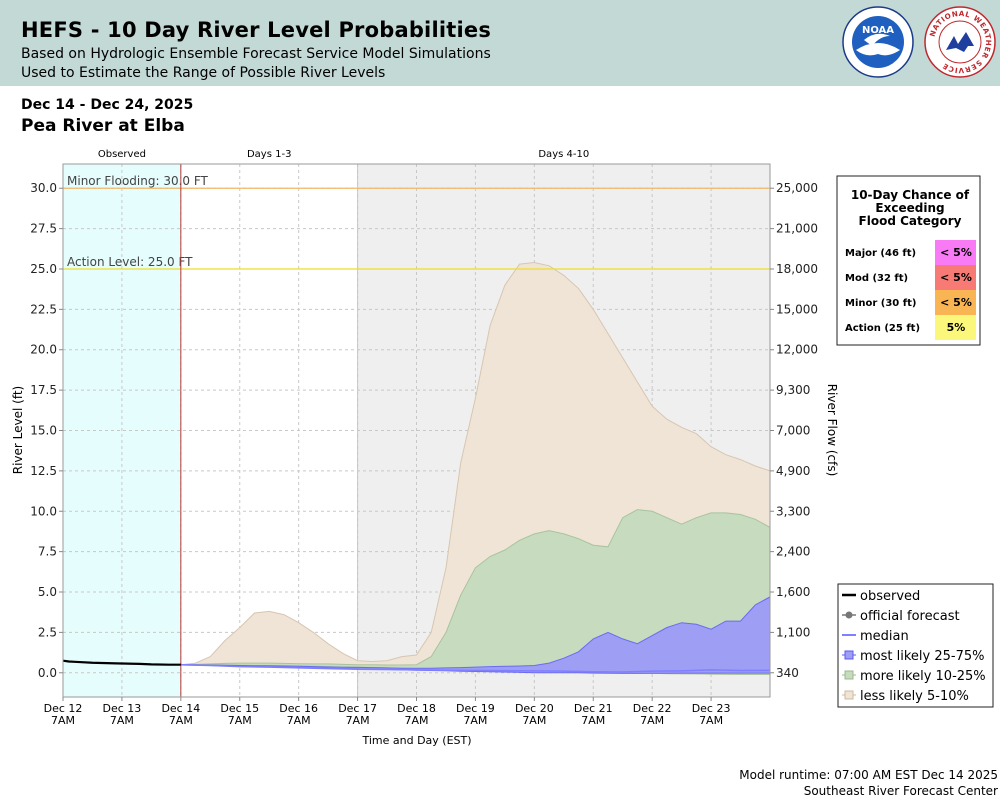  Describe the element at coordinates (923, 676) in the screenshot. I see `legend-label: more likely 10-25%` at that location.